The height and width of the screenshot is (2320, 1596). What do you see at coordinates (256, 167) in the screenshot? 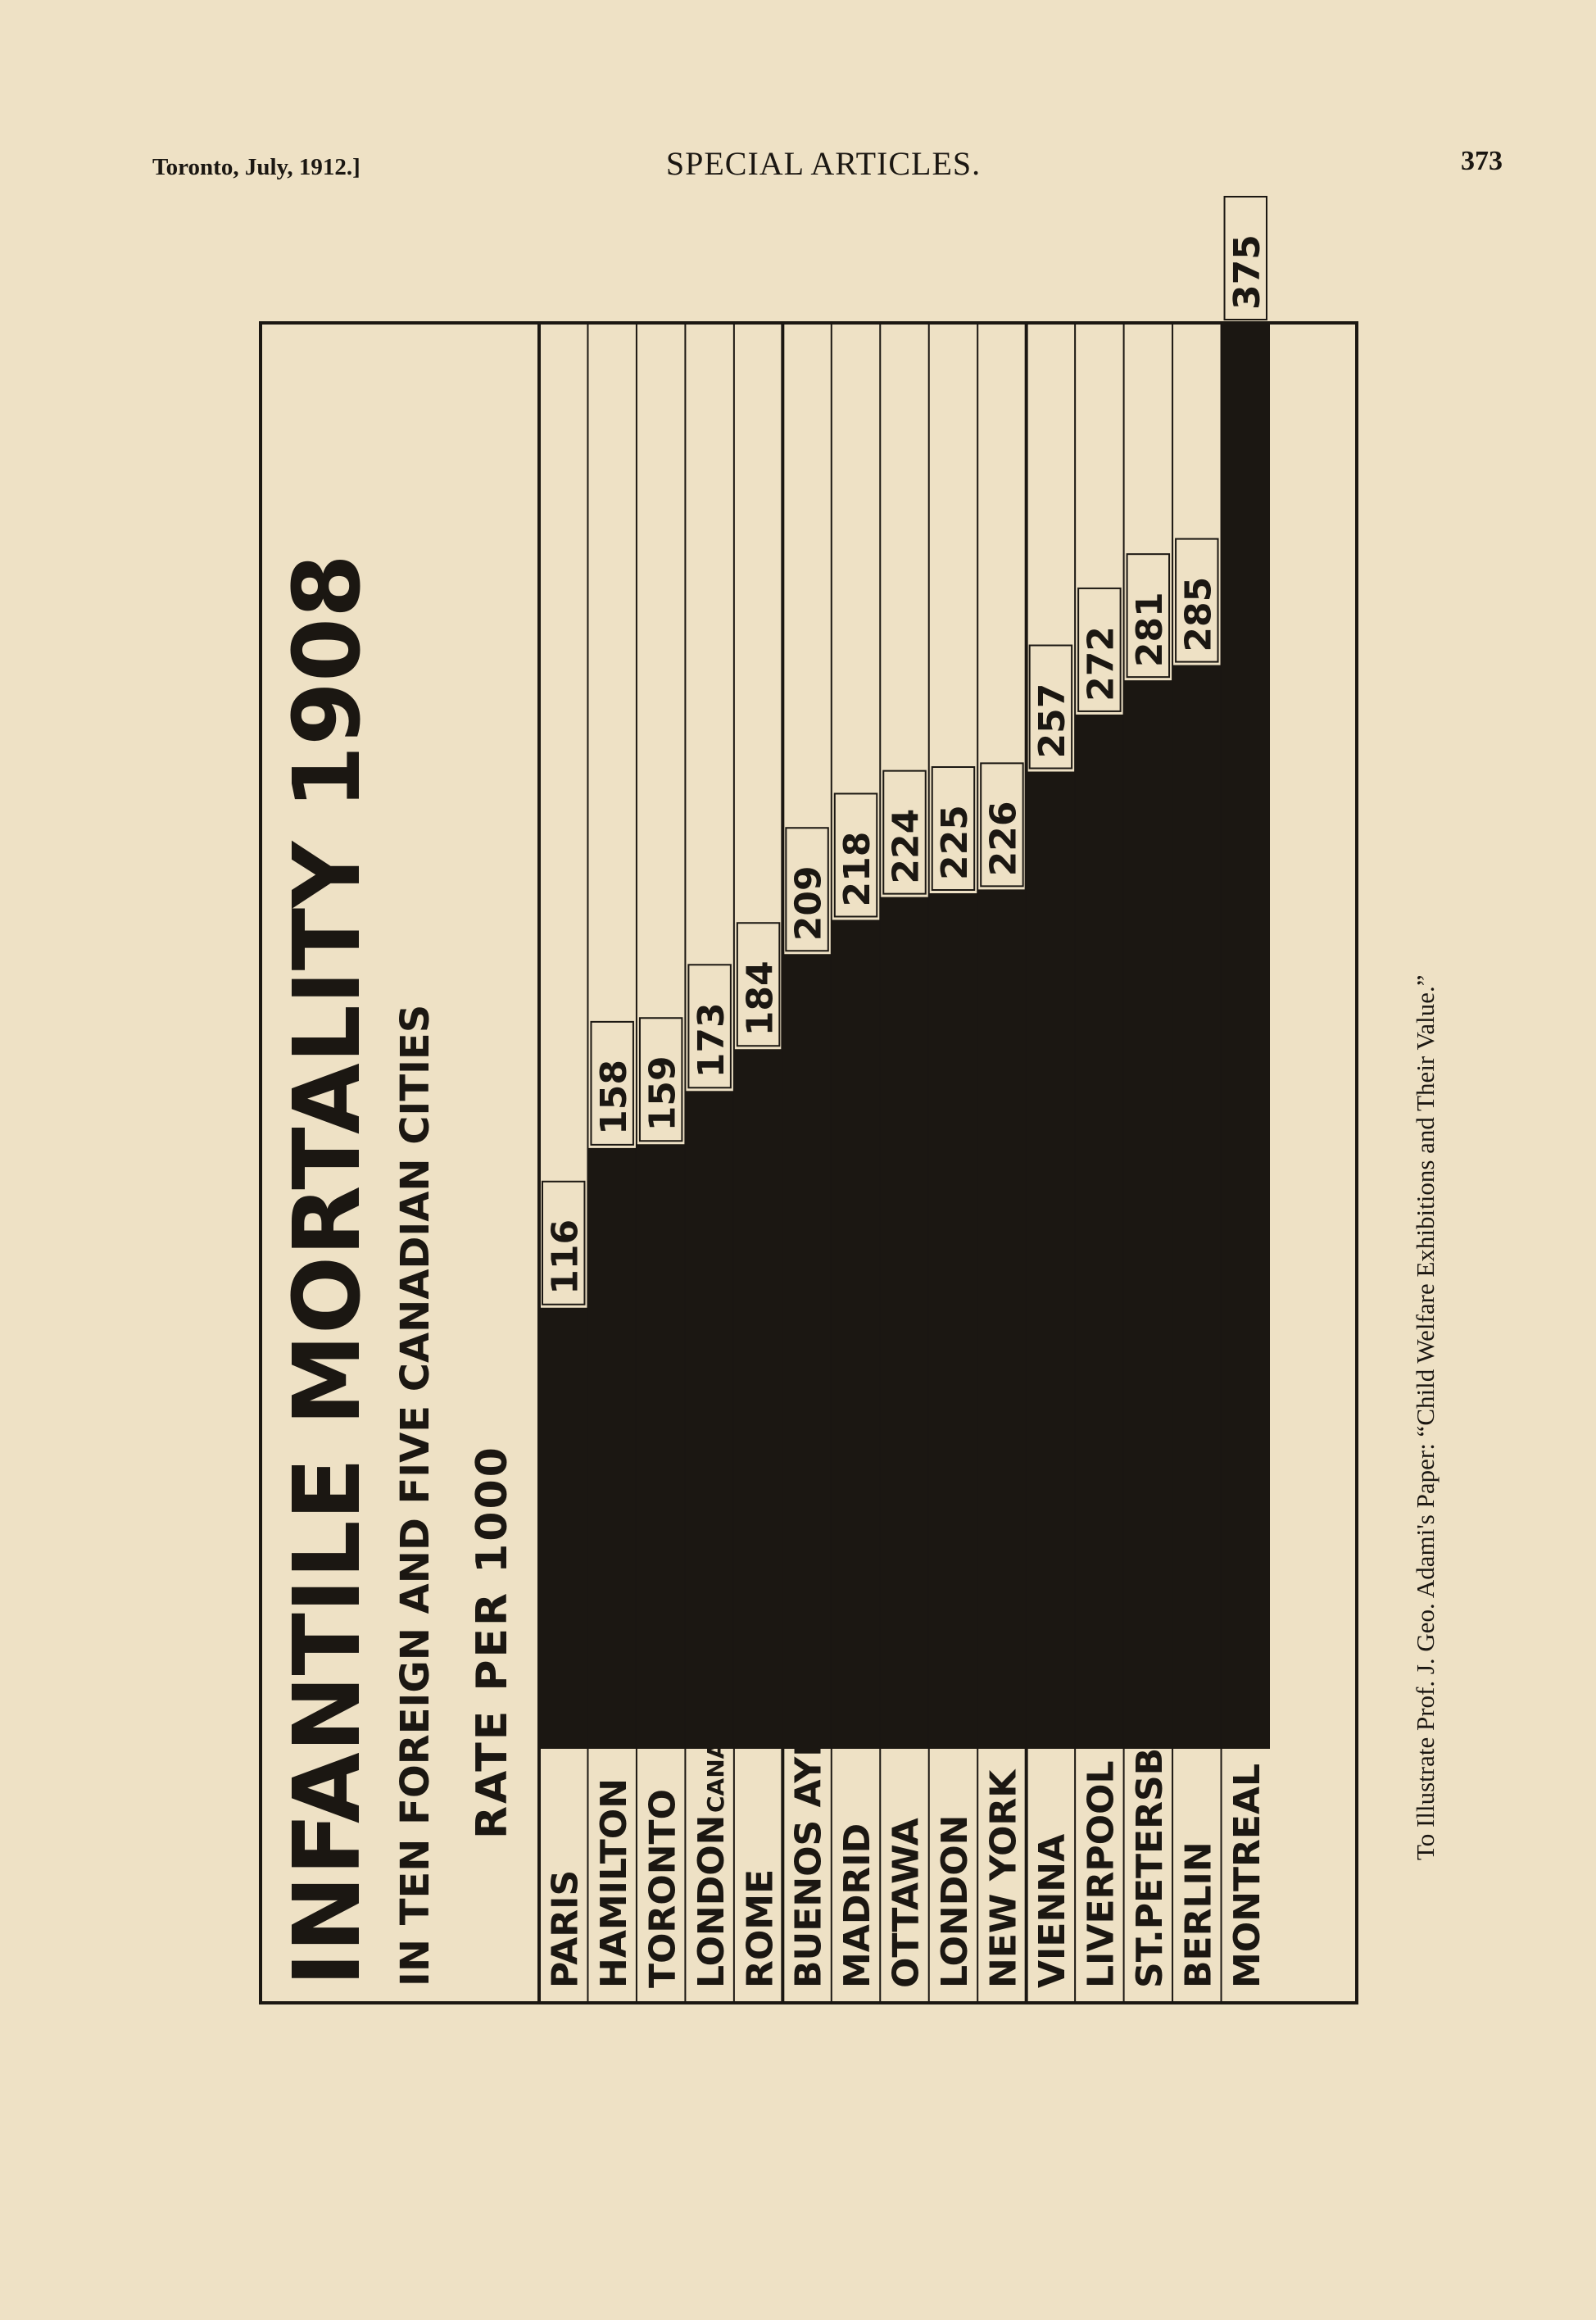
I see `running-head-left: Toronto, July, 1912.]` at bounding box center [256, 167].